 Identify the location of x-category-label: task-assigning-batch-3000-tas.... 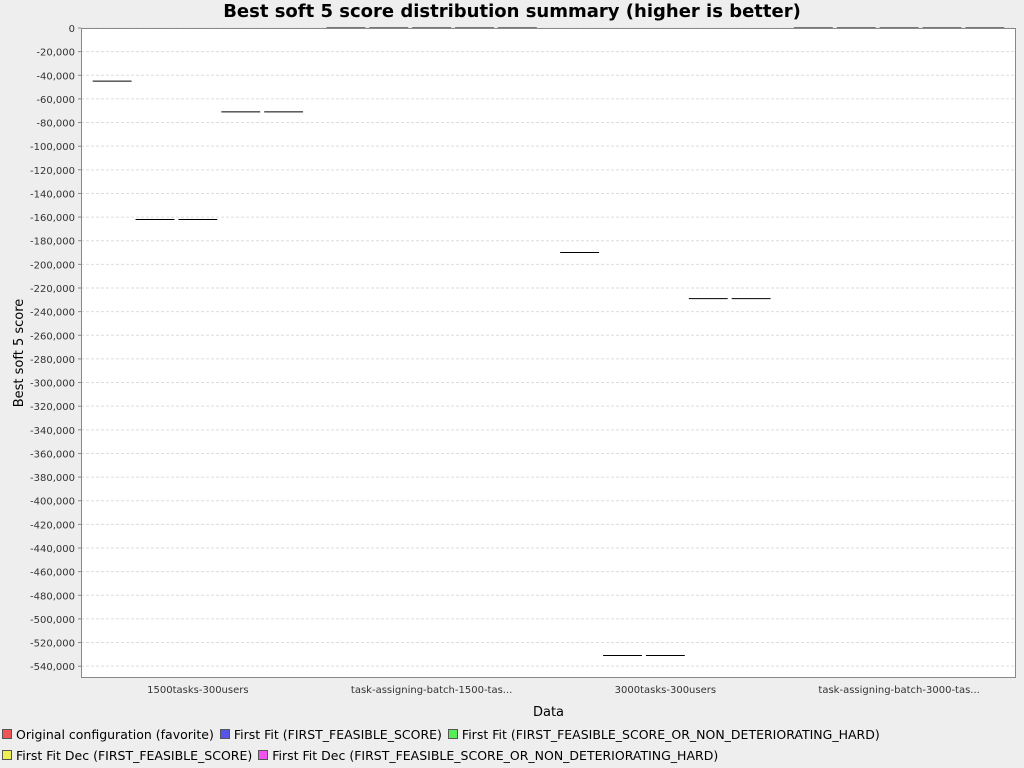
(898, 690).